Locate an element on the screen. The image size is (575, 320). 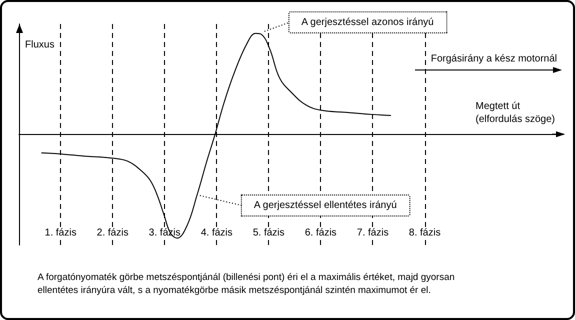
y-axis-title: Fluxus is located at coordinates (39, 45).